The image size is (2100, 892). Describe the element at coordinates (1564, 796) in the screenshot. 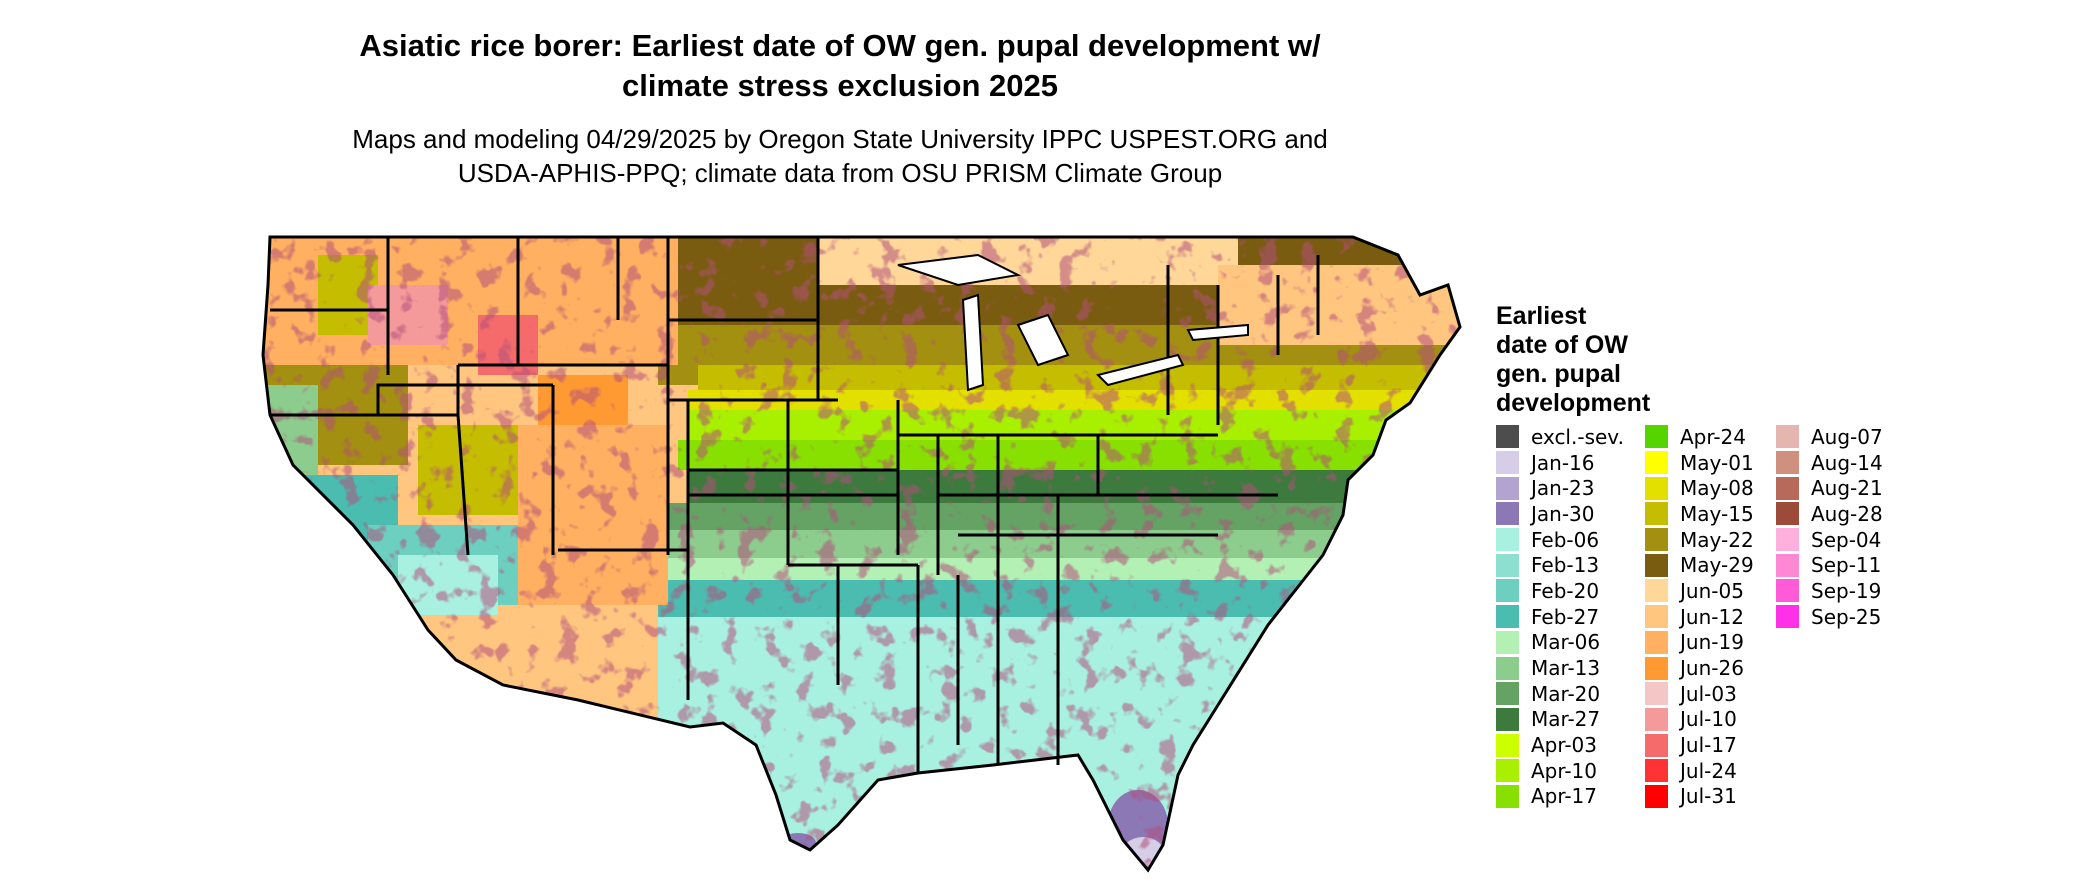

I see `legend-label: Apr-17` at that location.